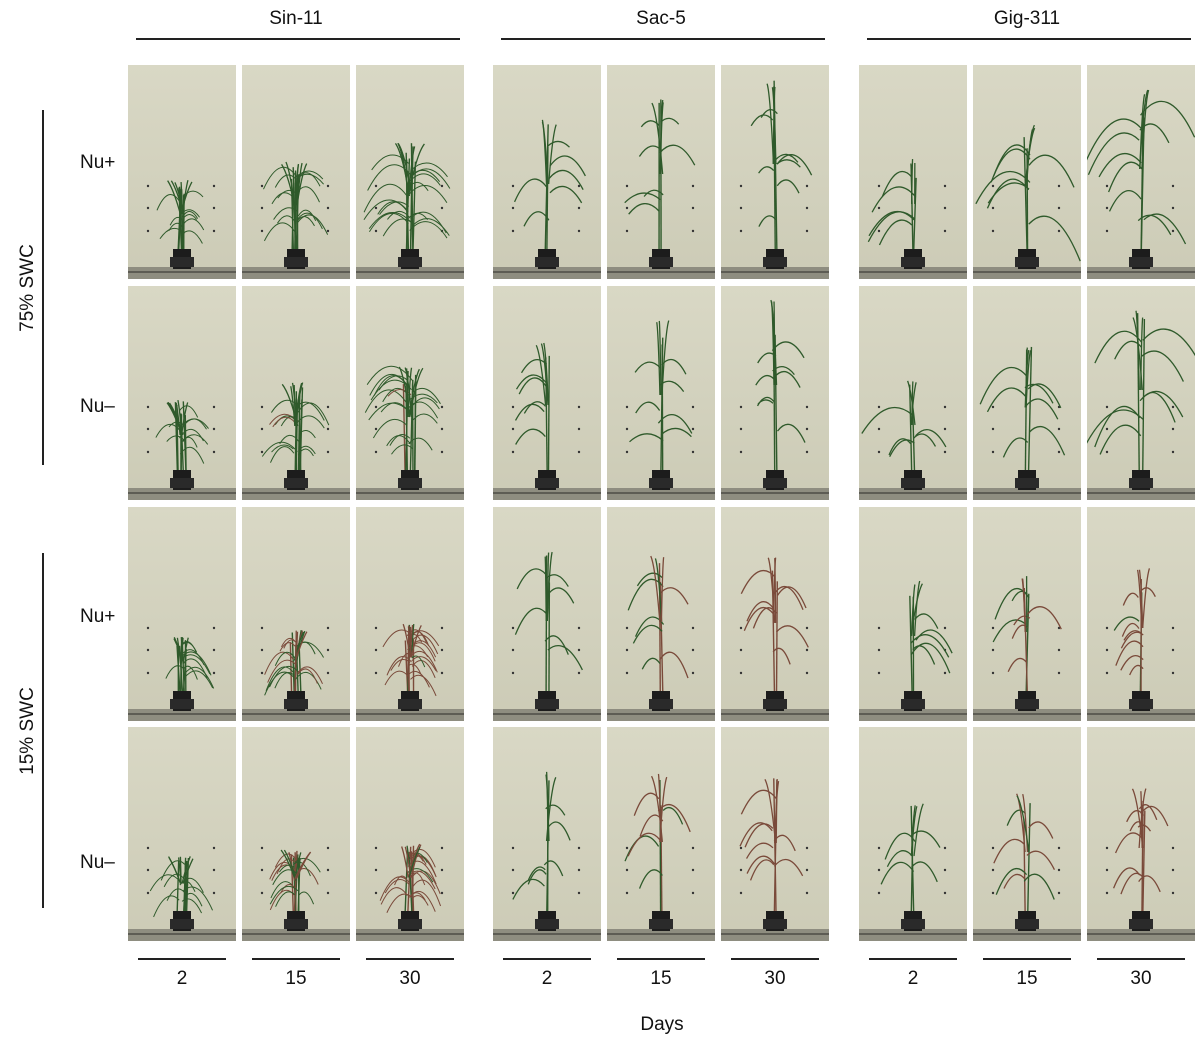 The image size is (1195, 1037). Describe the element at coordinates (662, 1024) in the screenshot. I see `x-axis-label: Days` at that location.